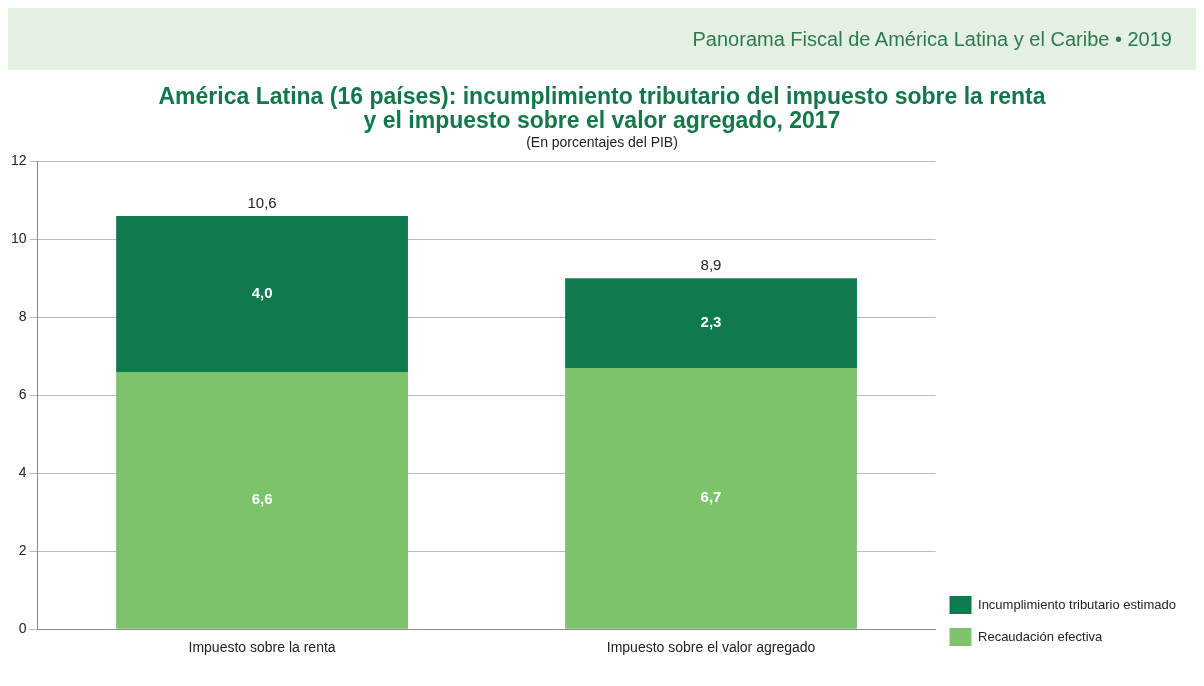 The width and height of the screenshot is (1204, 686). What do you see at coordinates (262, 202) in the screenshot?
I see `total-label: 10,6` at bounding box center [262, 202].